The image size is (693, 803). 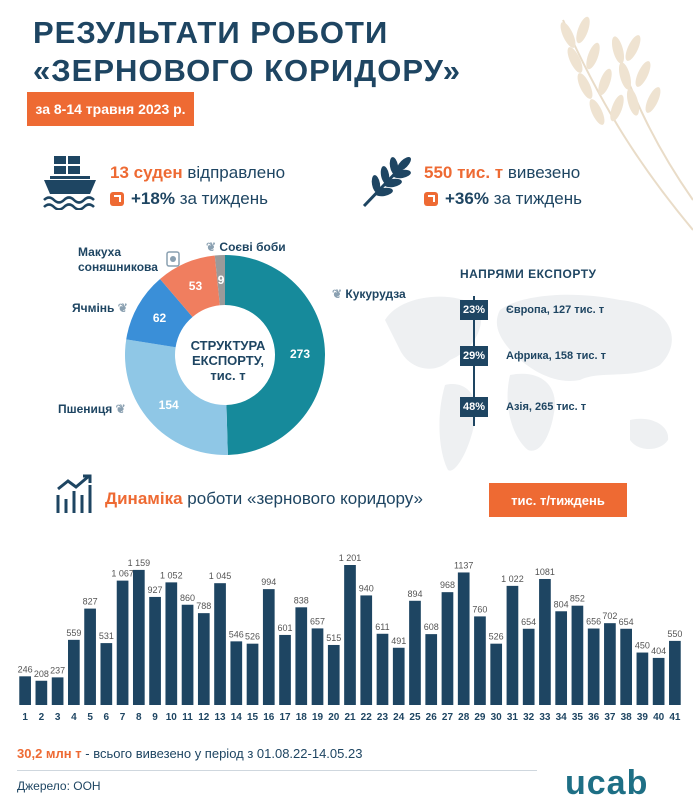 I want to click on bar-value-label: 491, so click(x=398, y=641).